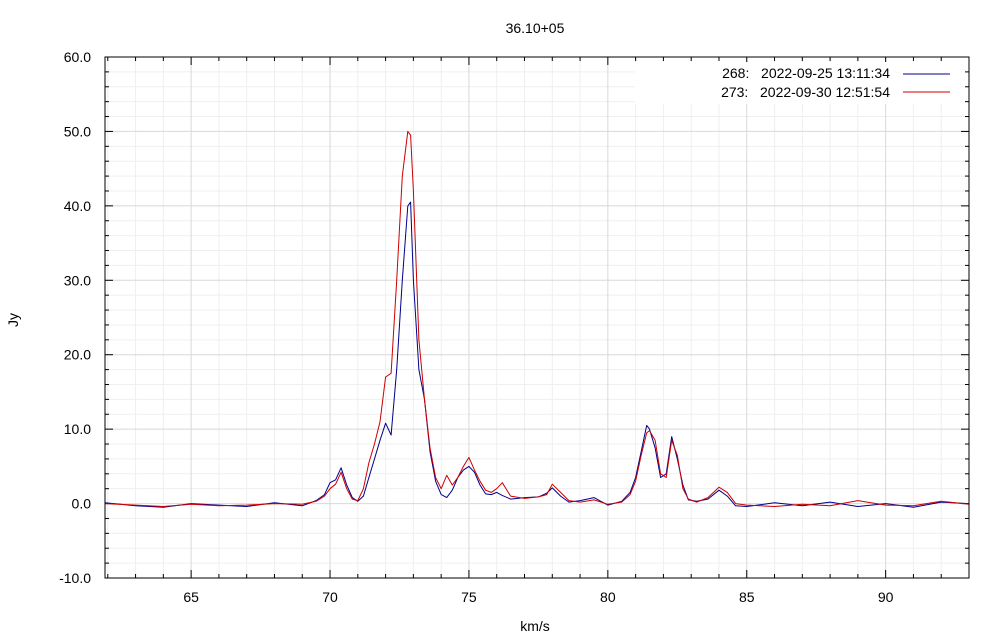 Image resolution: width=1000 pixels, height=640 pixels. What do you see at coordinates (77, 57) in the screenshot?
I see `y-tick-label: 60.0` at bounding box center [77, 57].